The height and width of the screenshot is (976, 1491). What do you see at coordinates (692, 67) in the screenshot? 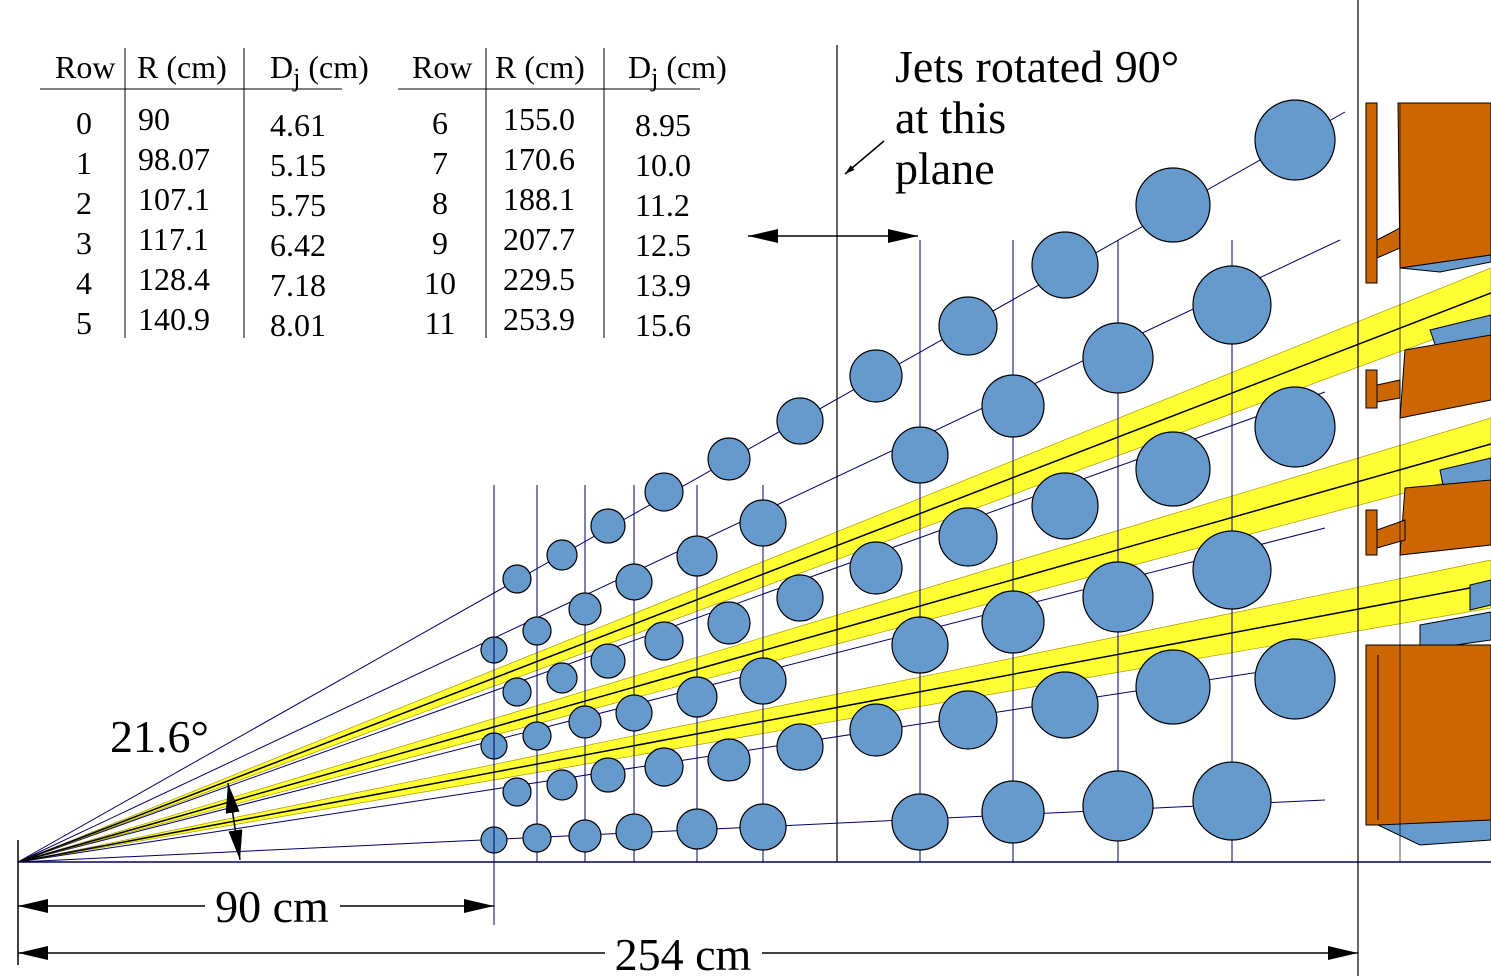
I see `header-rest: (cm)` at bounding box center [692, 67].